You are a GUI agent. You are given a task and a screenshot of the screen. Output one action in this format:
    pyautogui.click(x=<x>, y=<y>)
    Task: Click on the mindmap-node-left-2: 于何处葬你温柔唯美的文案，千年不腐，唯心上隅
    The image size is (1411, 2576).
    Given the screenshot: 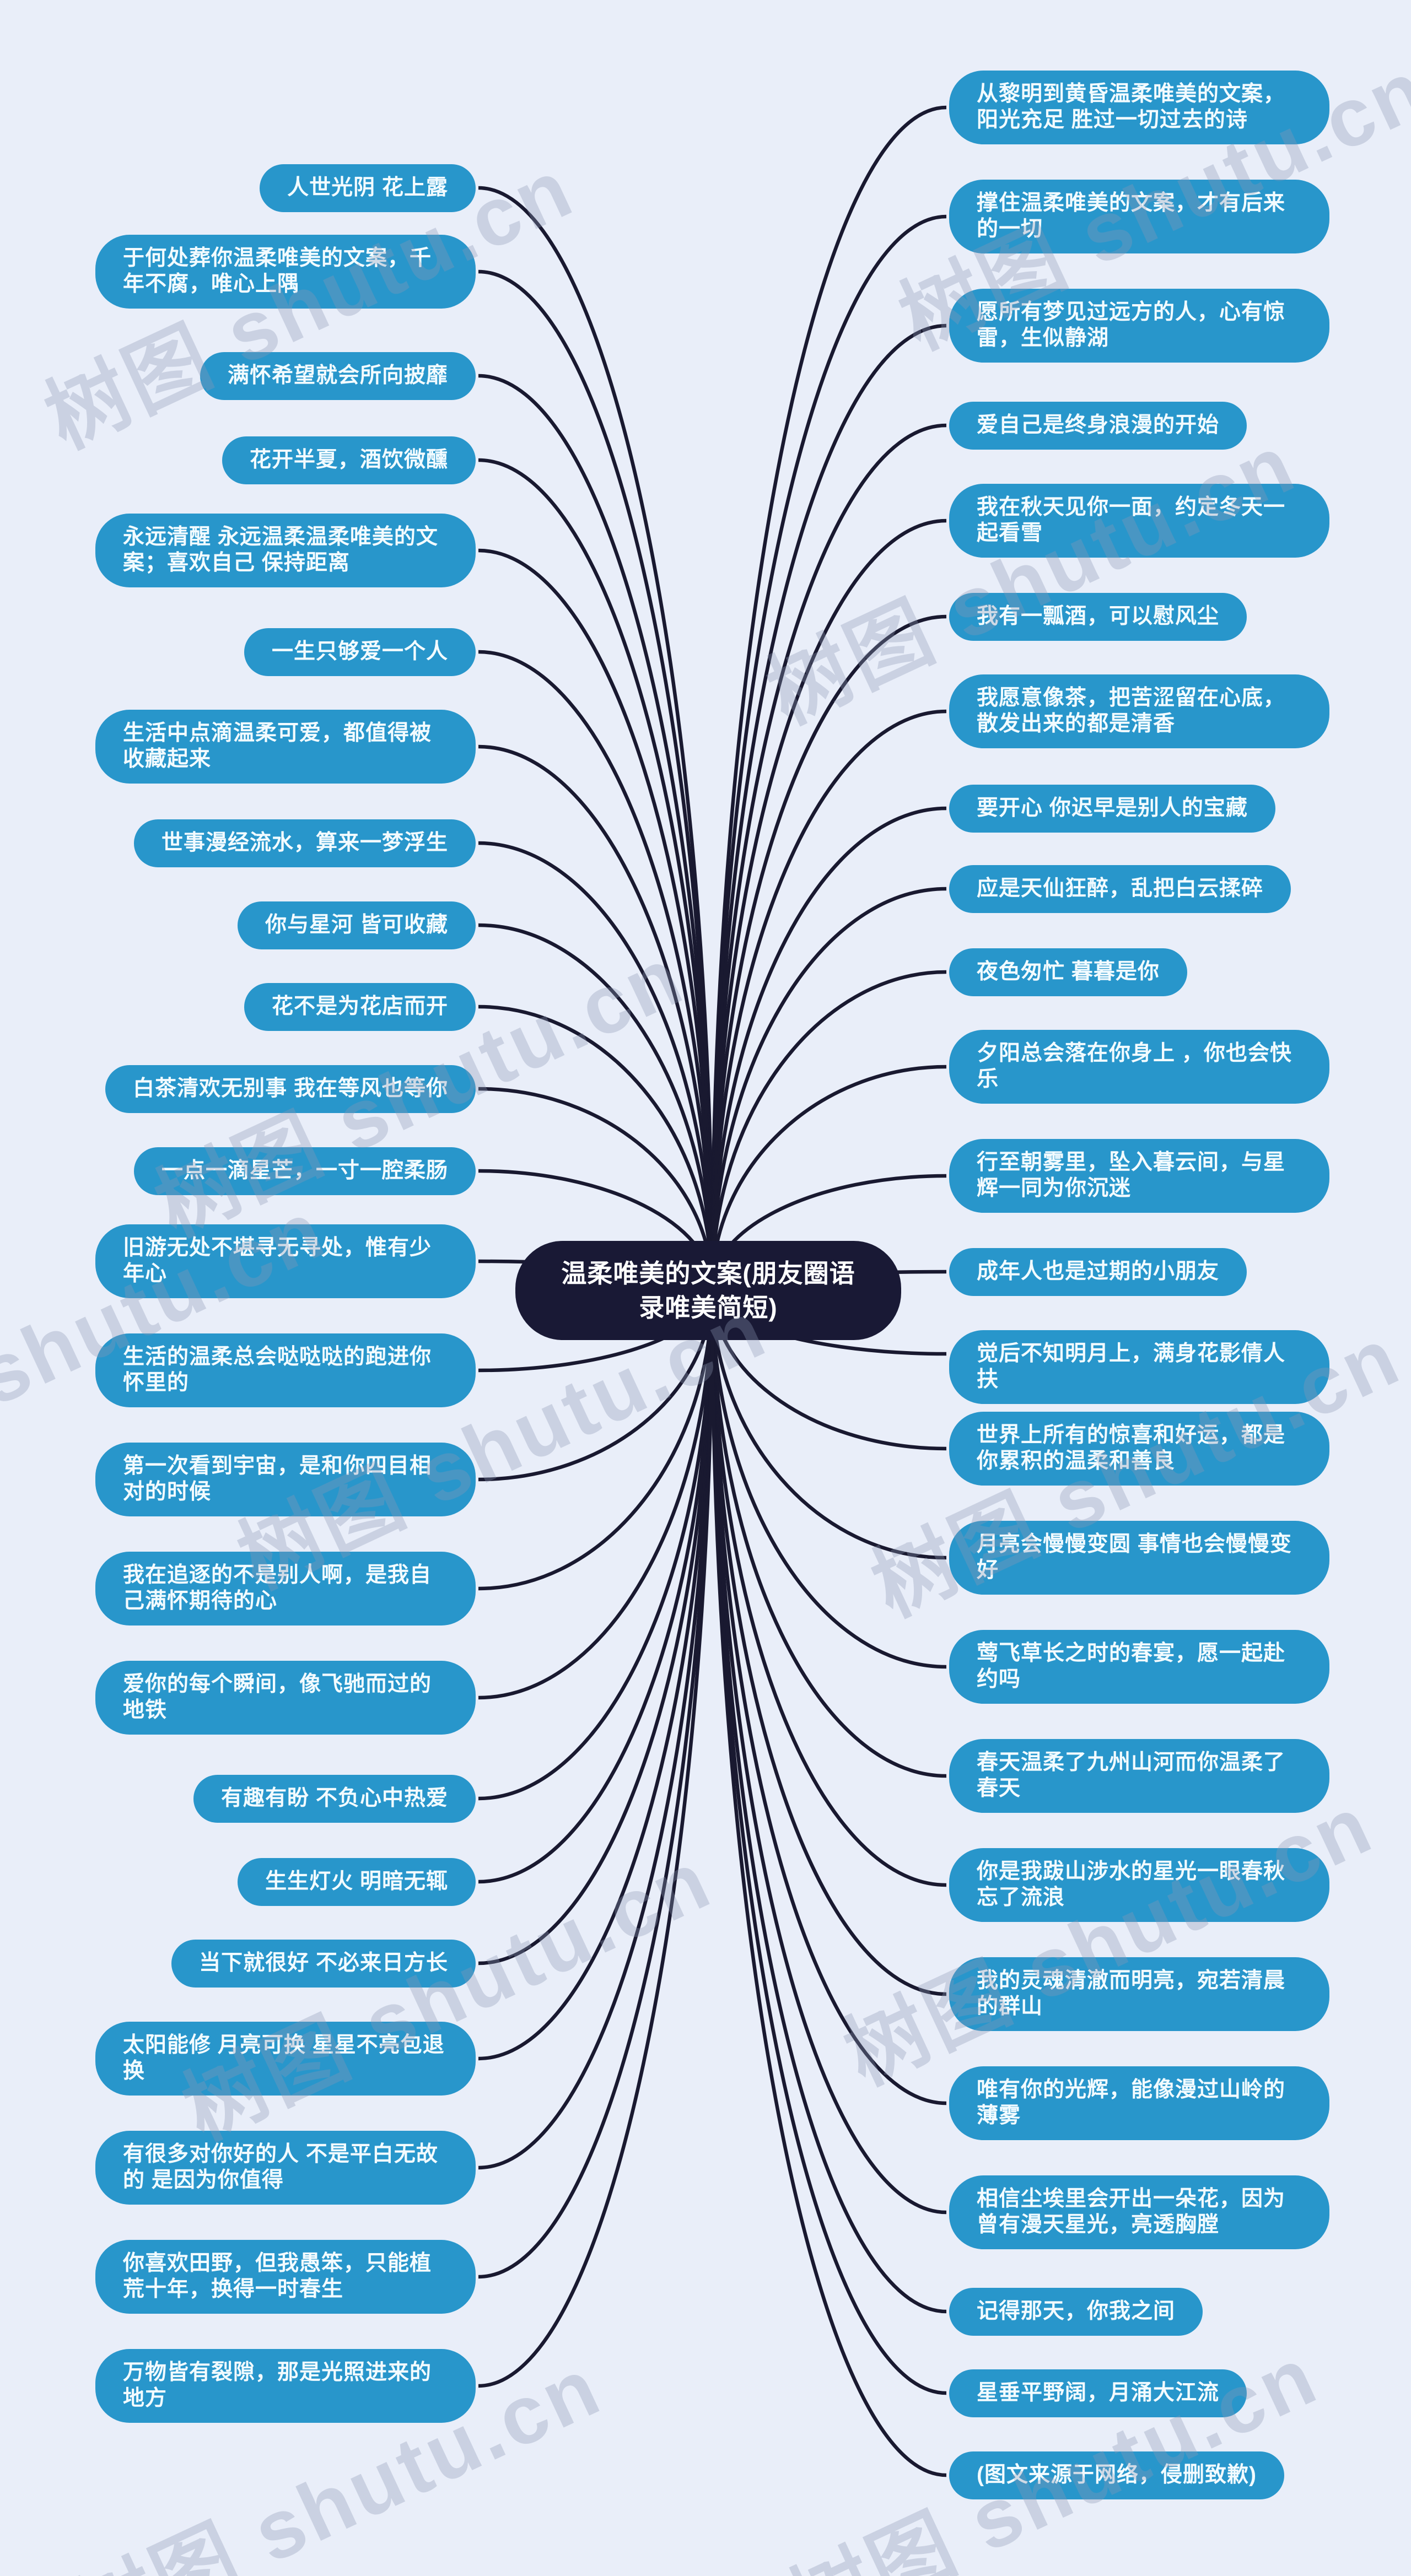 What is the action you would take?
    pyautogui.click(x=285, y=272)
    